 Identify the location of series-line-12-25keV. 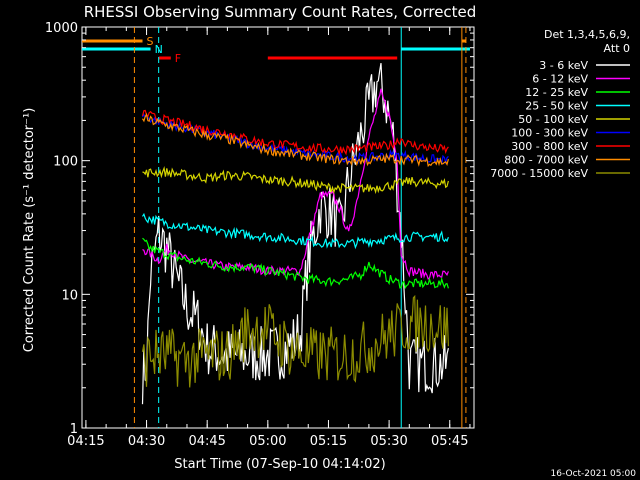
(295, 263).